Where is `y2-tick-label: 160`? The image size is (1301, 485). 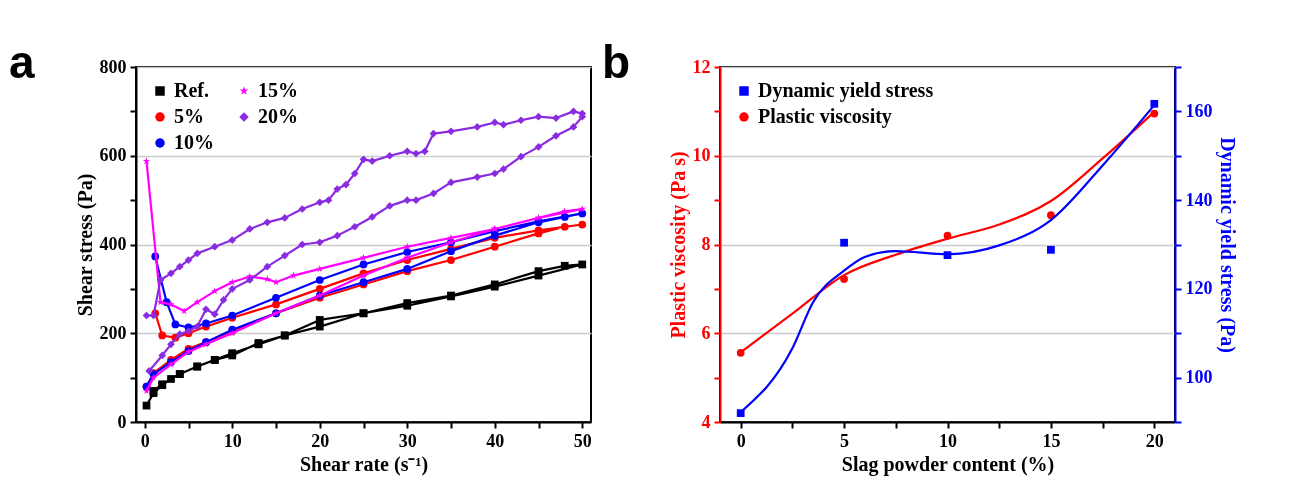
y2-tick-label: 160 is located at coordinates (1199, 110).